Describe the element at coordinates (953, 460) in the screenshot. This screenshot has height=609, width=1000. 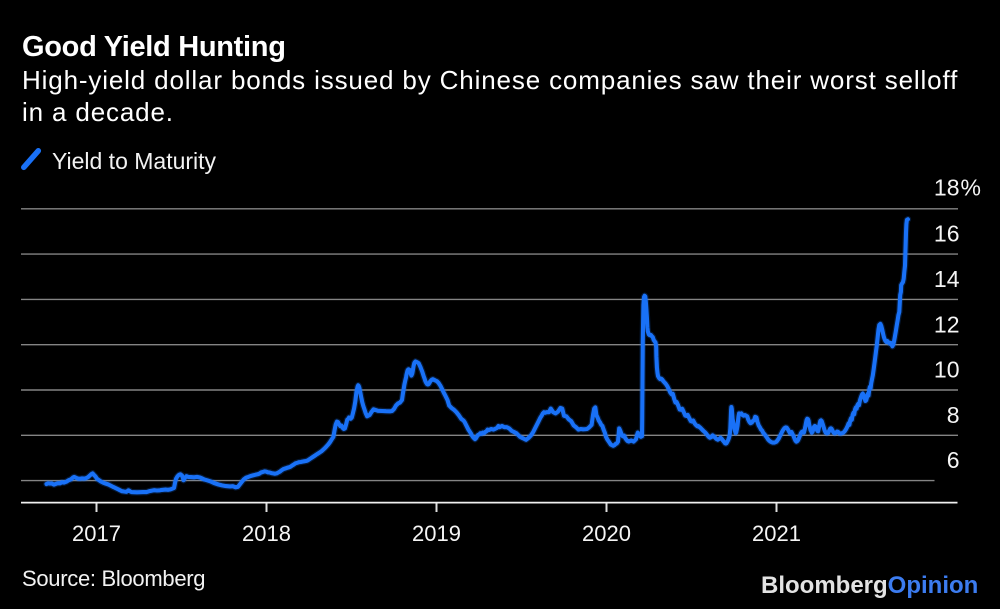
I see `svg-text: 6` at that location.